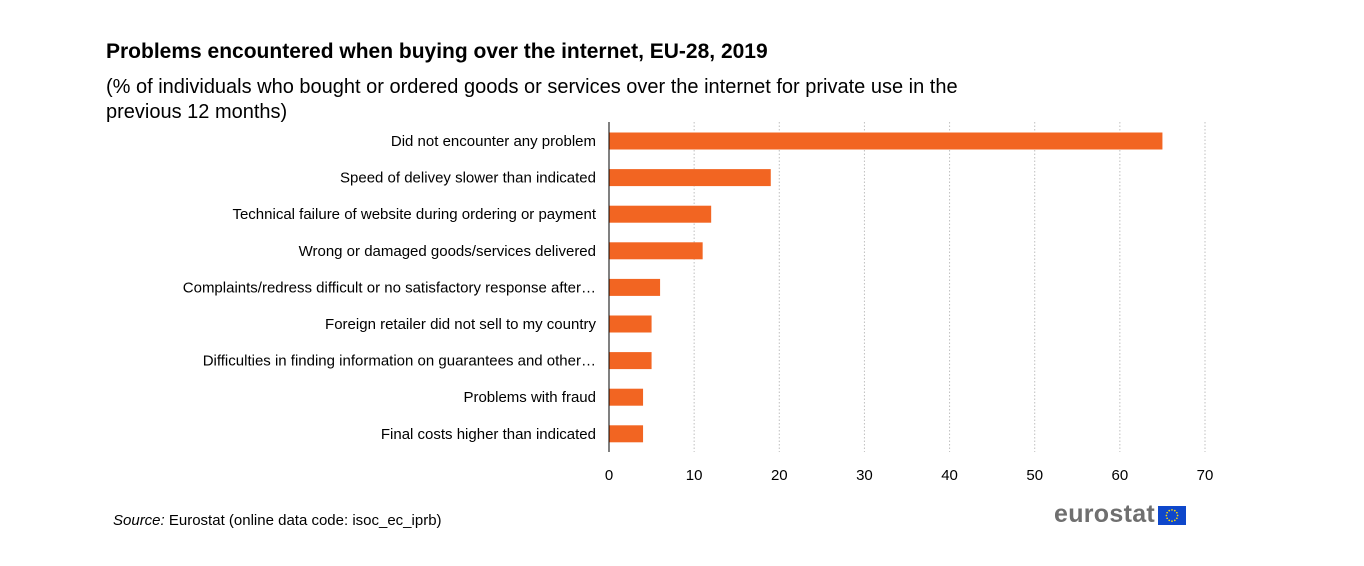 The image size is (1364, 566). Describe the element at coordinates (1172, 515) in the screenshot. I see `eu-flag-icon` at that location.